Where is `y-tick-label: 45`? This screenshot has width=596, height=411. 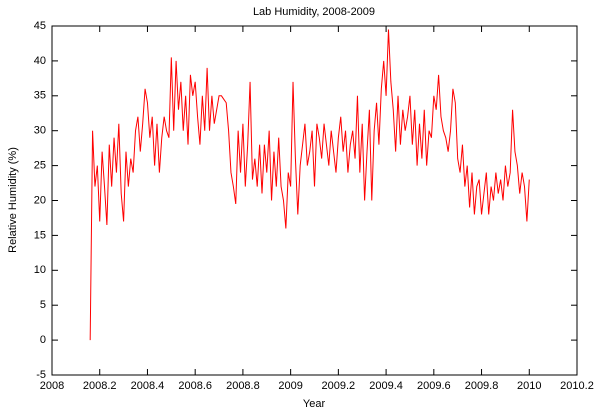
y-tick-label: 45 is located at coordinates (40, 26).